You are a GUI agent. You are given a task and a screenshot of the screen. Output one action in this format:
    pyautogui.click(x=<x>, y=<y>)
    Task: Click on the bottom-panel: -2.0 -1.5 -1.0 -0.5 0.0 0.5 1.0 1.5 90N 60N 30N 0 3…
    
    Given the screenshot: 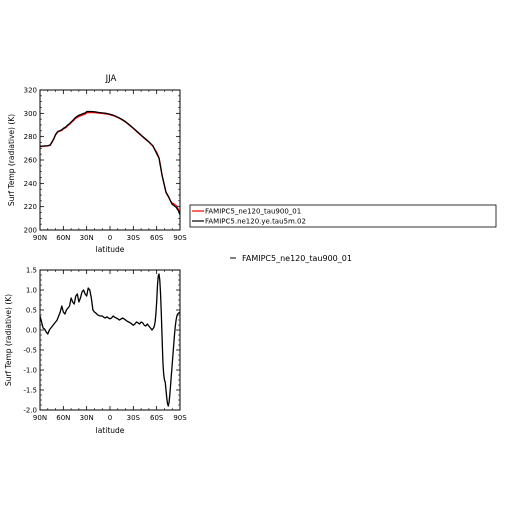 What is the action you would take?
    pyautogui.click(x=95, y=351)
    